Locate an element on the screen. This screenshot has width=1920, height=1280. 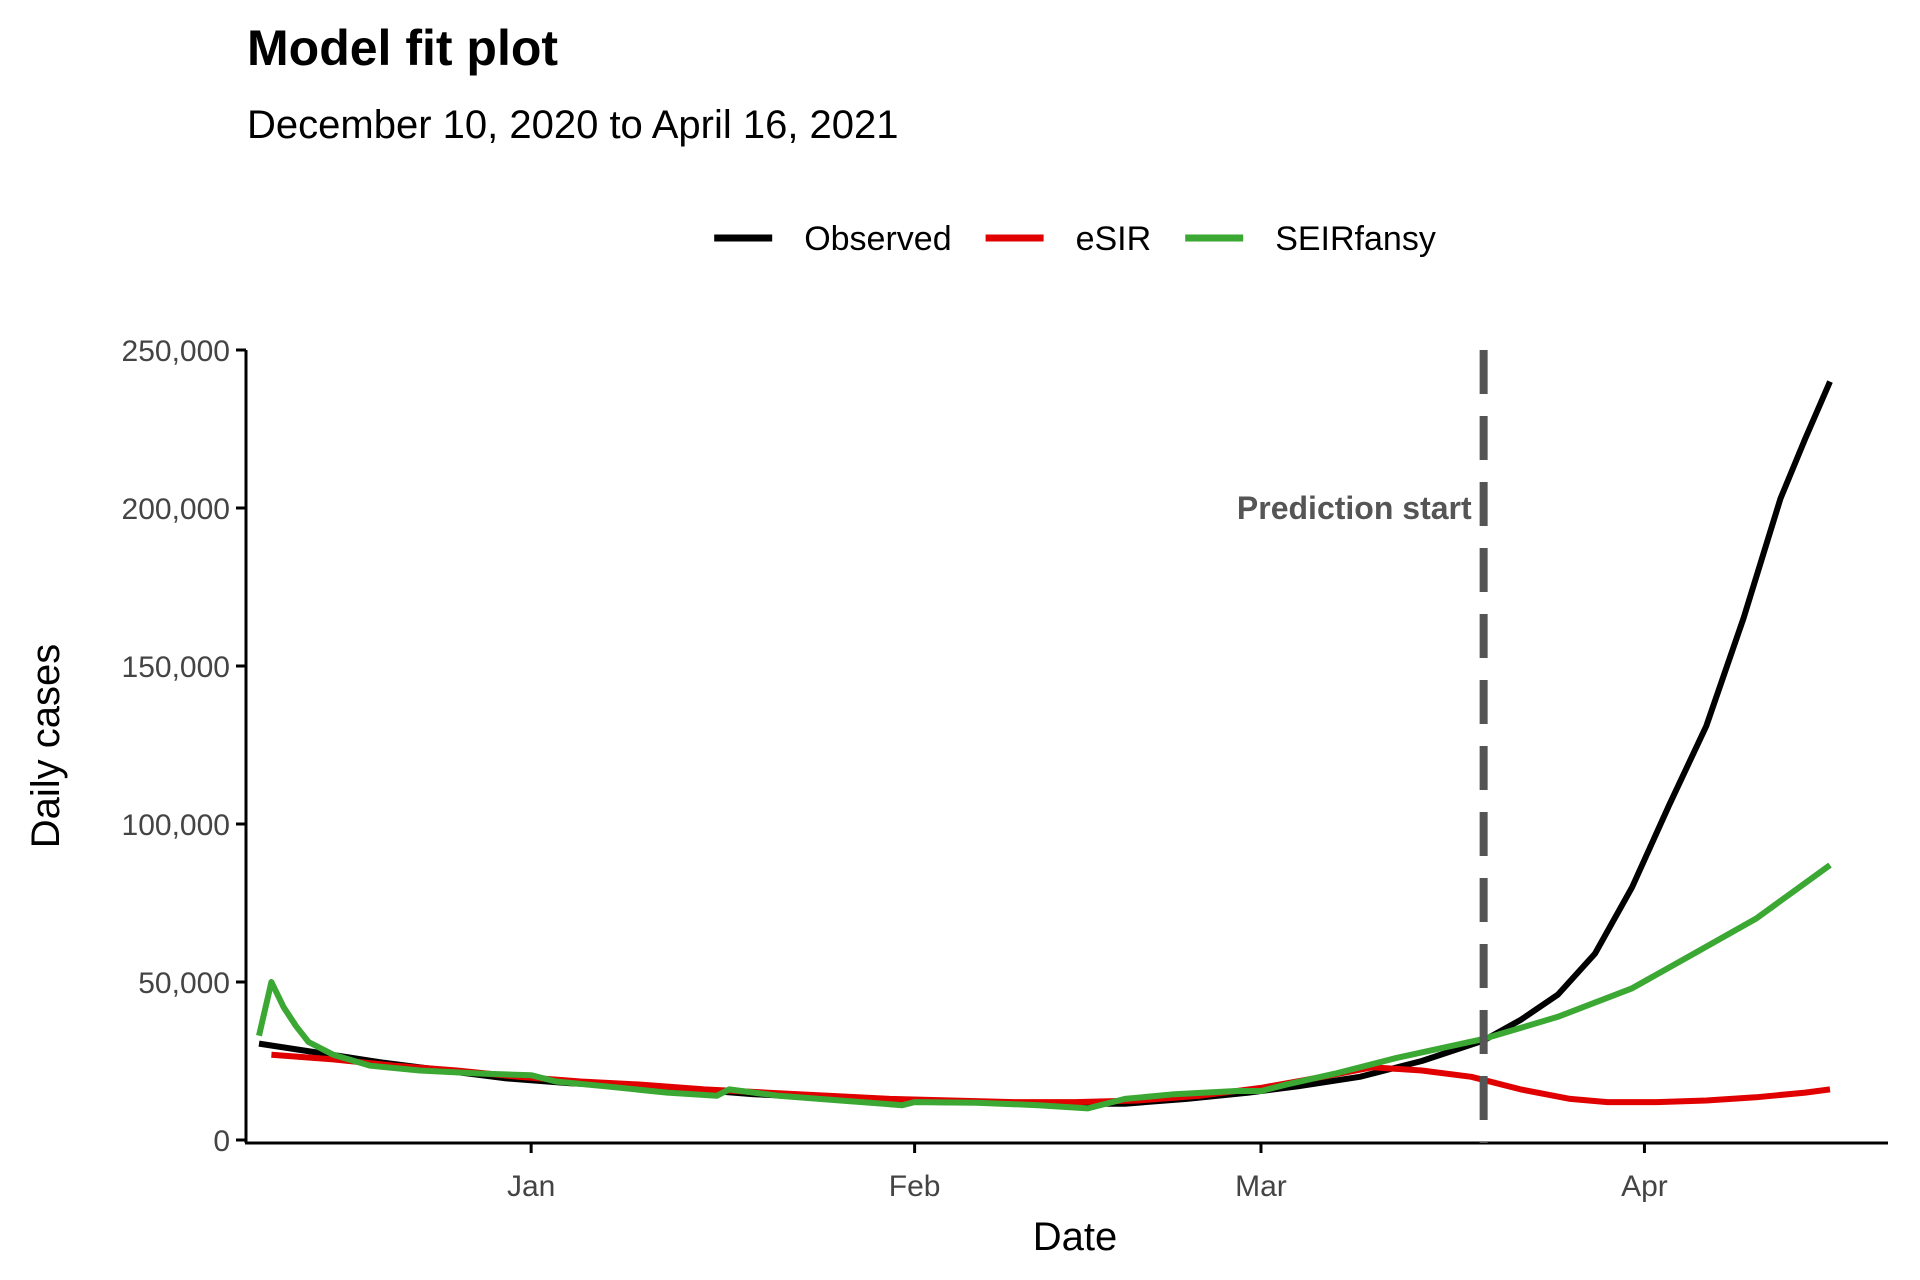
y-axis-title: Daily cases is located at coordinates (46, 746).